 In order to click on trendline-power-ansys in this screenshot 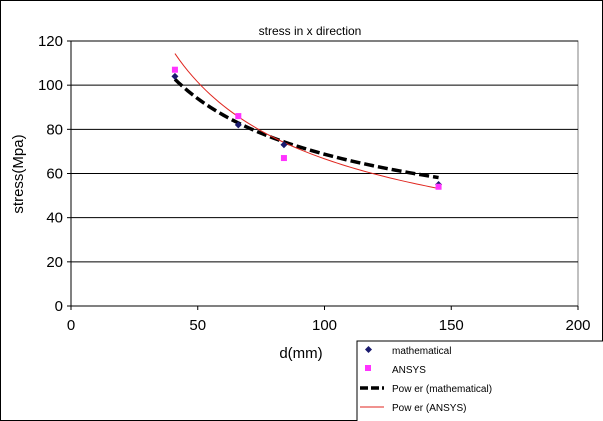, I will do `click(306, 121)`.